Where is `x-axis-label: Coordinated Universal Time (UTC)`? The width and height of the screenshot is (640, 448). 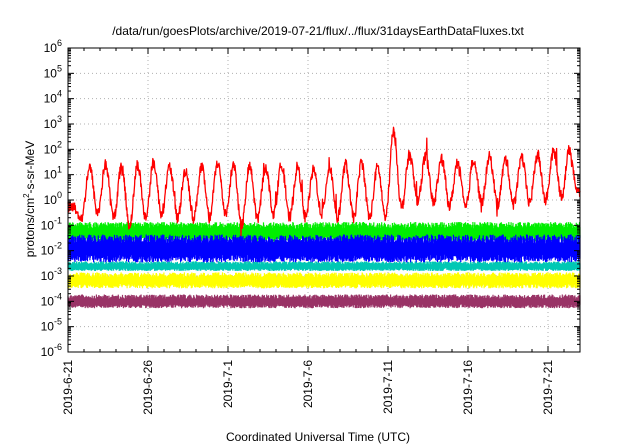 x-axis-label: Coordinated Universal Time (UTC) is located at coordinates (318, 437).